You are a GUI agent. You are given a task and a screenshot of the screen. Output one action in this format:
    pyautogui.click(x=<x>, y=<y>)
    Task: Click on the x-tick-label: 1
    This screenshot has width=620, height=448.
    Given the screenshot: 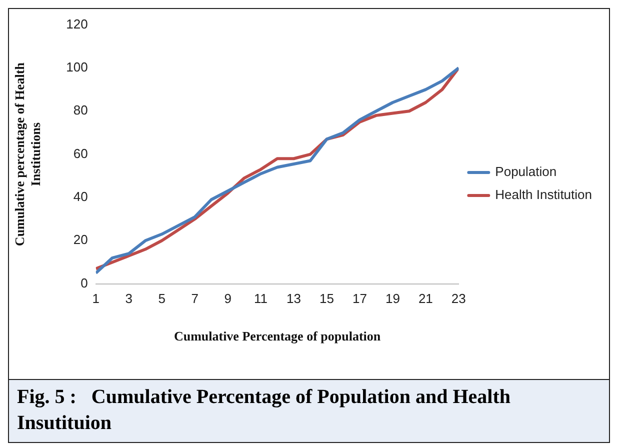 What is the action you would take?
    pyautogui.click(x=96, y=298)
    